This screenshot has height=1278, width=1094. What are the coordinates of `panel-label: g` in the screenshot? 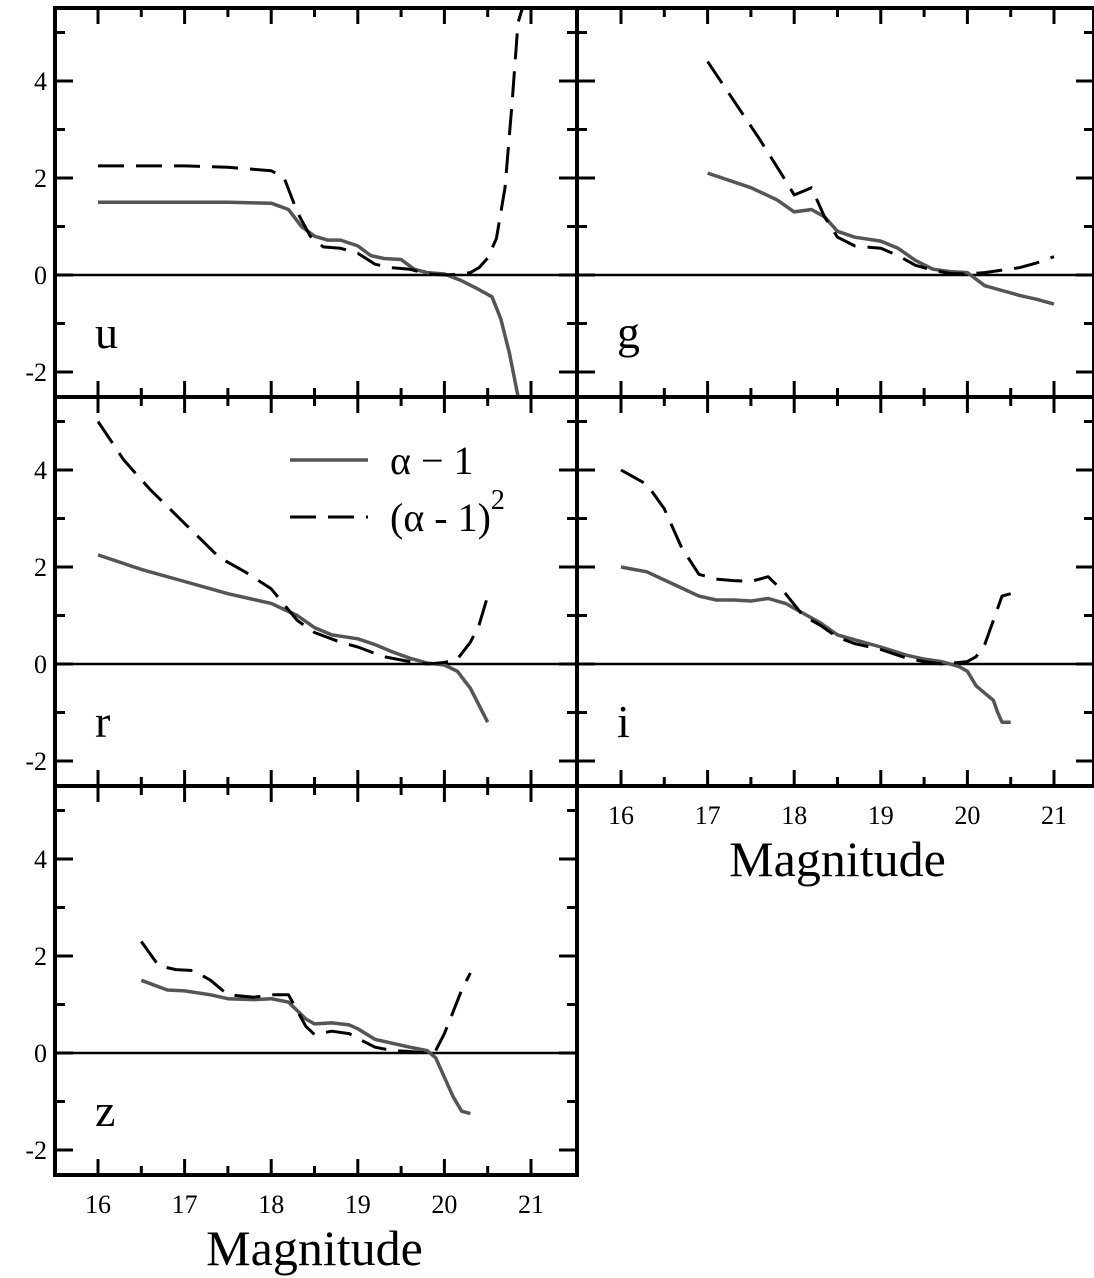 It's located at (628, 332).